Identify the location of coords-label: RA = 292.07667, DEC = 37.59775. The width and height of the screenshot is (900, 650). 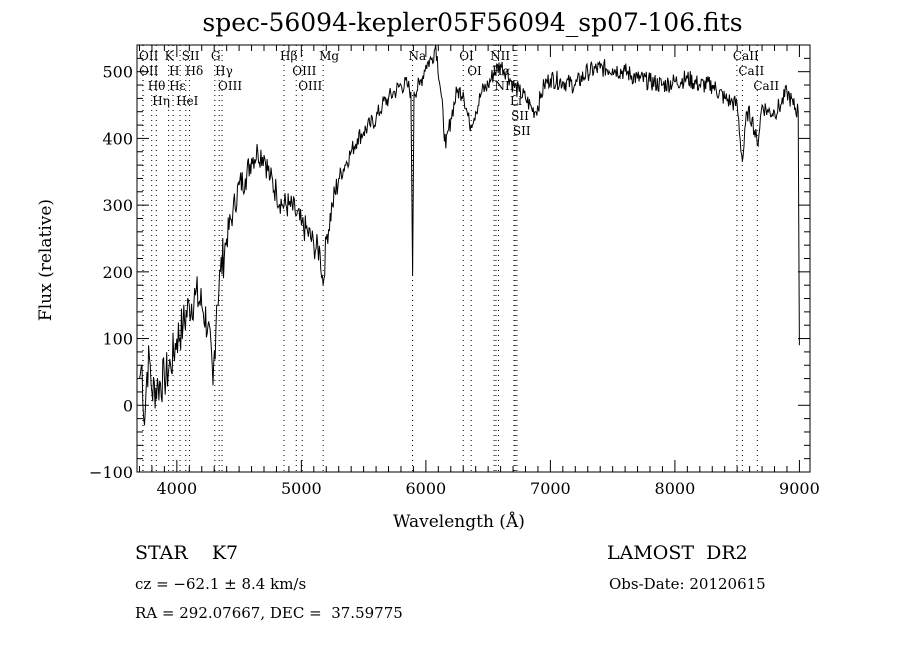
(269, 613).